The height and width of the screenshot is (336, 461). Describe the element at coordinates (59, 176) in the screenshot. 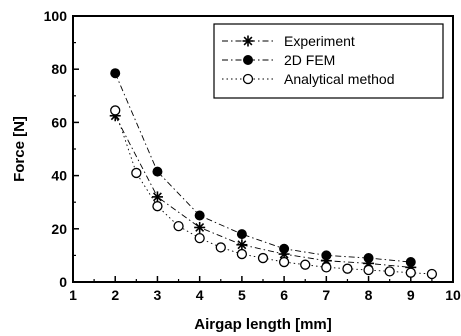

I see `y-tick-label: 40` at that location.